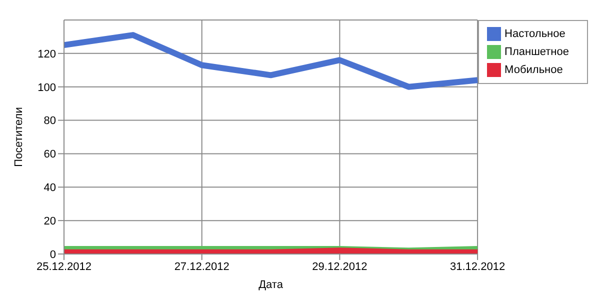  I want to click on legend-label: Настольное, so click(535, 34).